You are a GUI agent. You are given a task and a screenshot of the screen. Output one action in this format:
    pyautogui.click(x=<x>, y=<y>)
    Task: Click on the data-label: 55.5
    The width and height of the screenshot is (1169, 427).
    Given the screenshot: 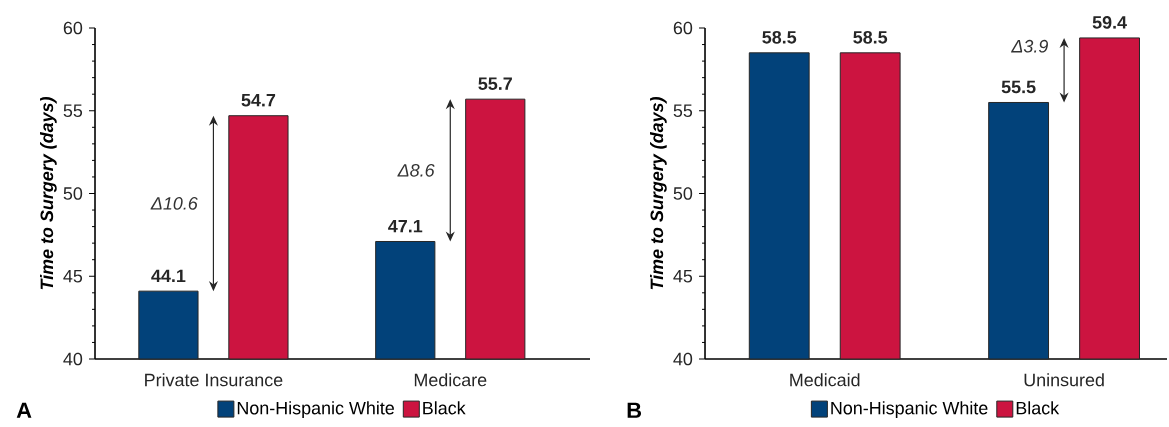 What is the action you would take?
    pyautogui.click(x=1018, y=87)
    